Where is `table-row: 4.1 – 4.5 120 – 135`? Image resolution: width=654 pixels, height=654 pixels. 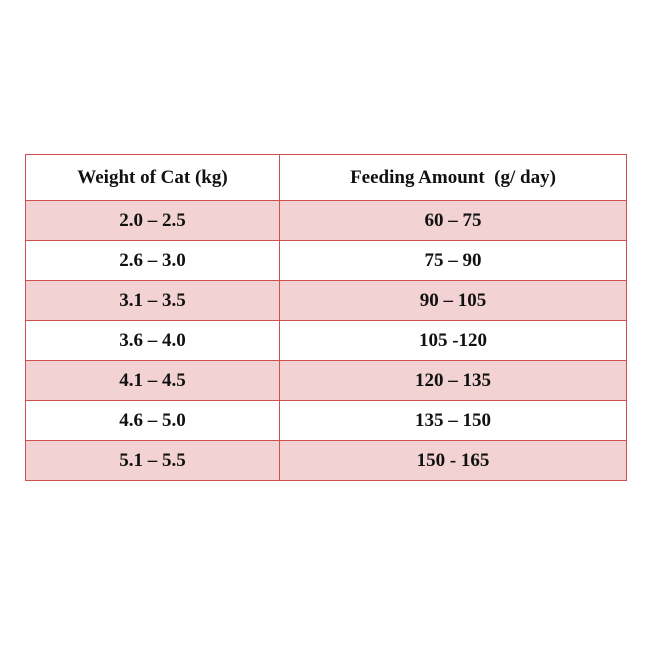 table-row: 4.1 – 4.5 120 – 135 is located at coordinates (326, 380).